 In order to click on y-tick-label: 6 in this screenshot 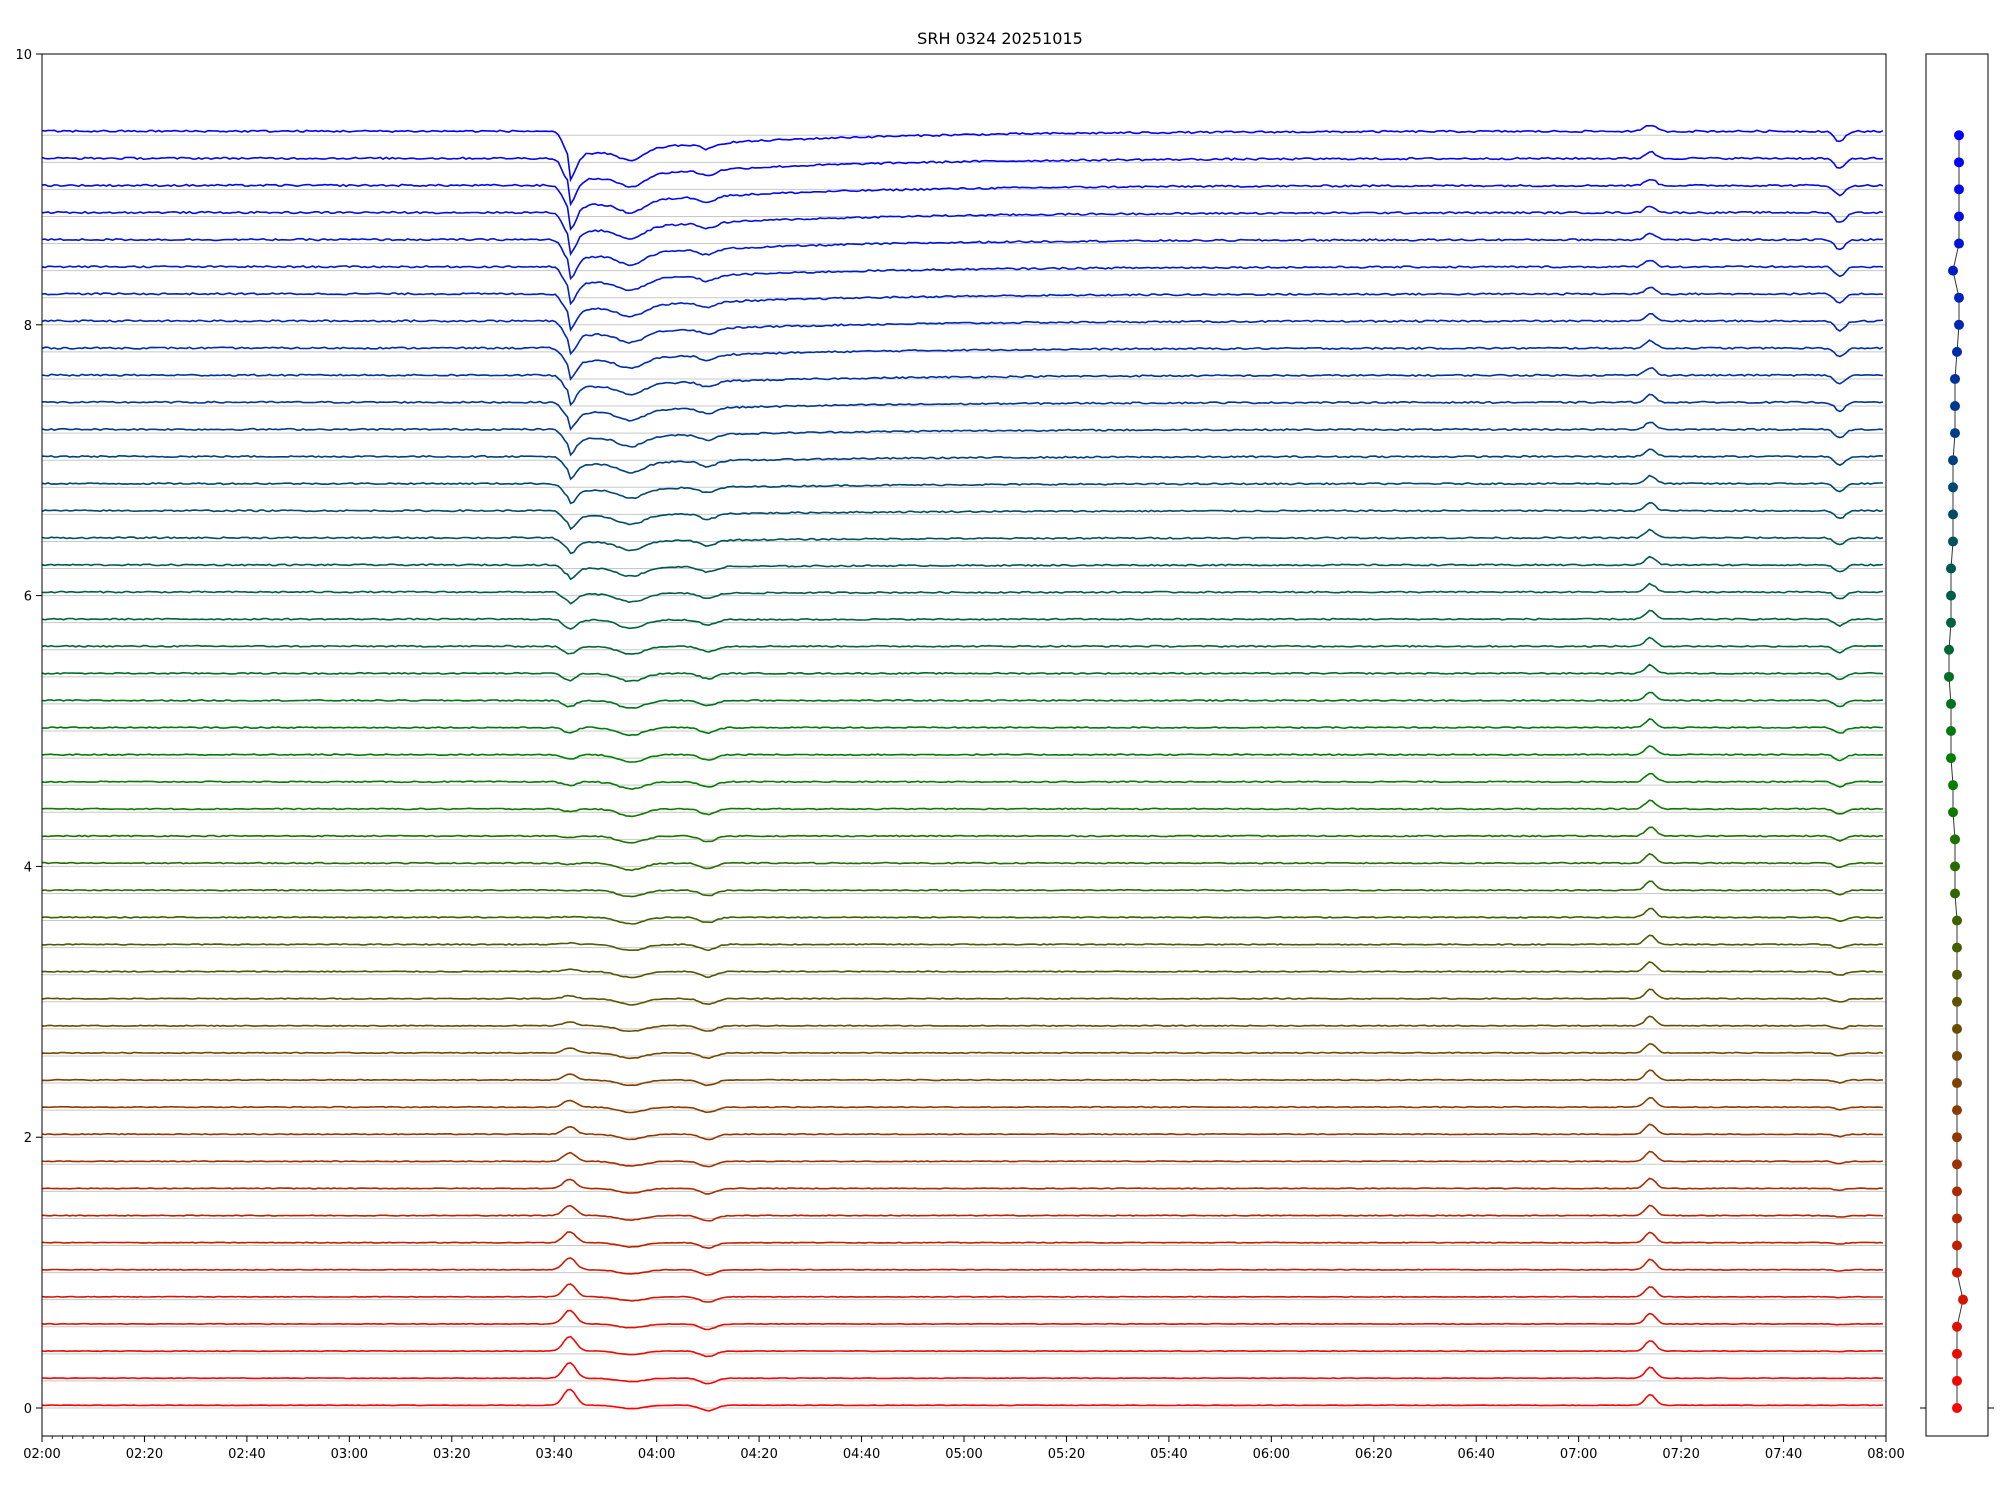, I will do `click(28, 597)`.